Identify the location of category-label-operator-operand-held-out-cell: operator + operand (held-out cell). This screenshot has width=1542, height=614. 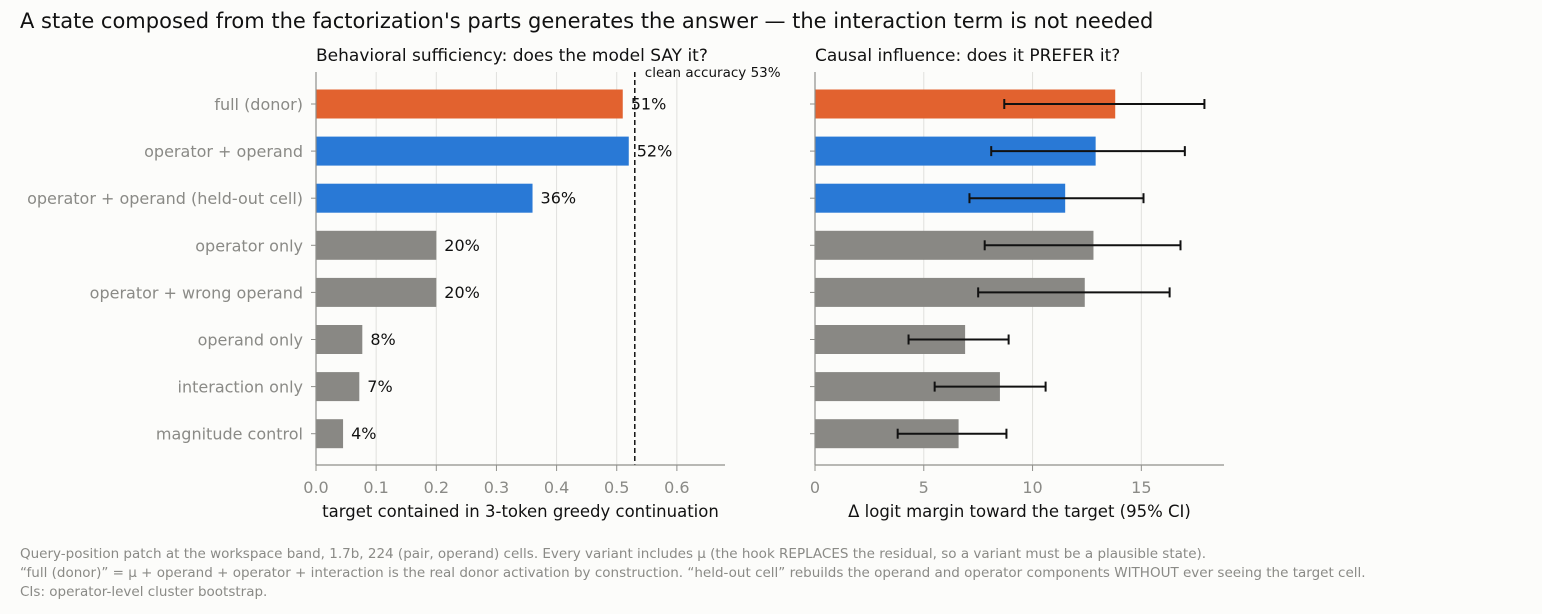
(165, 198).